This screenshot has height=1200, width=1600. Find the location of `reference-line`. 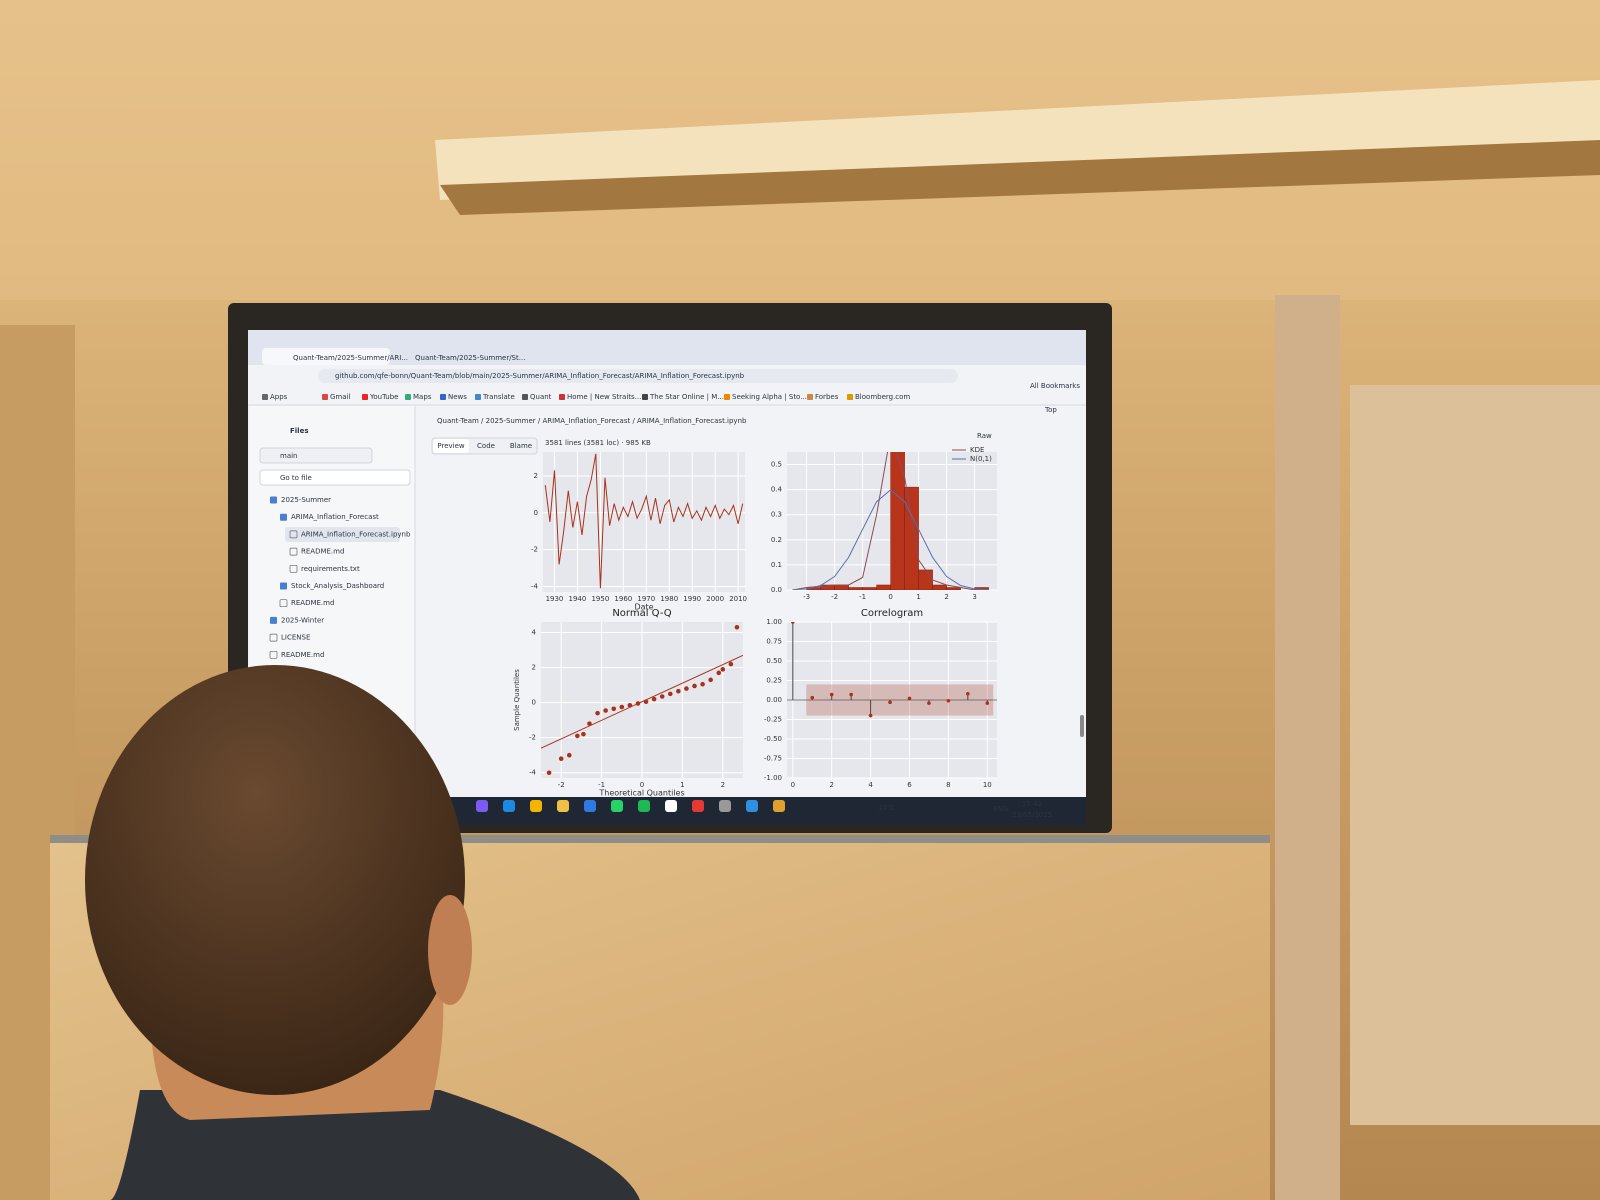

reference-line is located at coordinates (642, 701).